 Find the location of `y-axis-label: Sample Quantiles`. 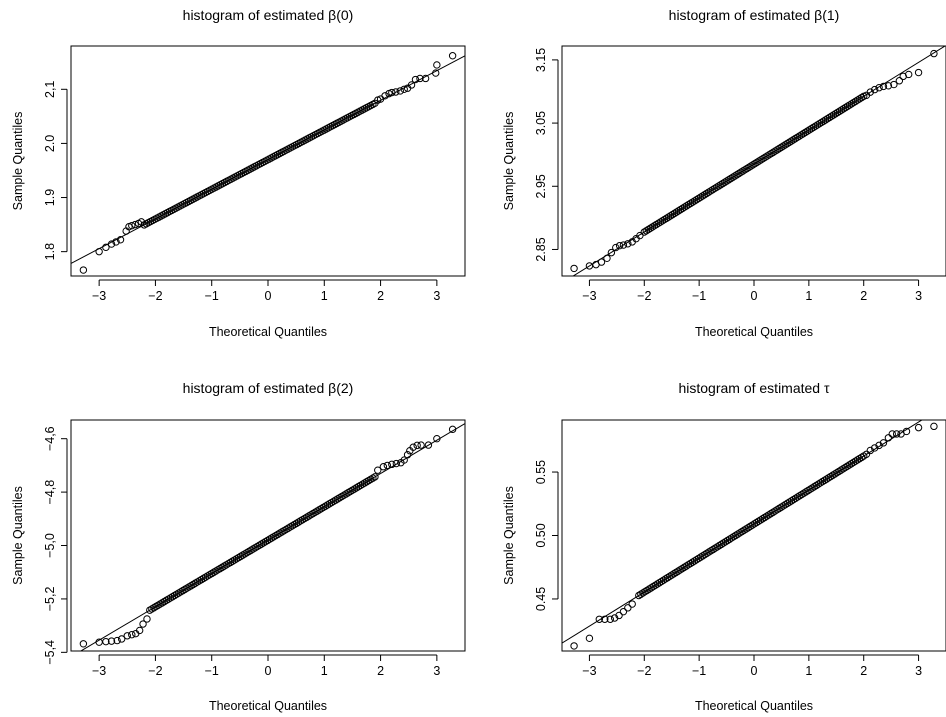

y-axis-label: Sample Quantiles is located at coordinates (509, 161).